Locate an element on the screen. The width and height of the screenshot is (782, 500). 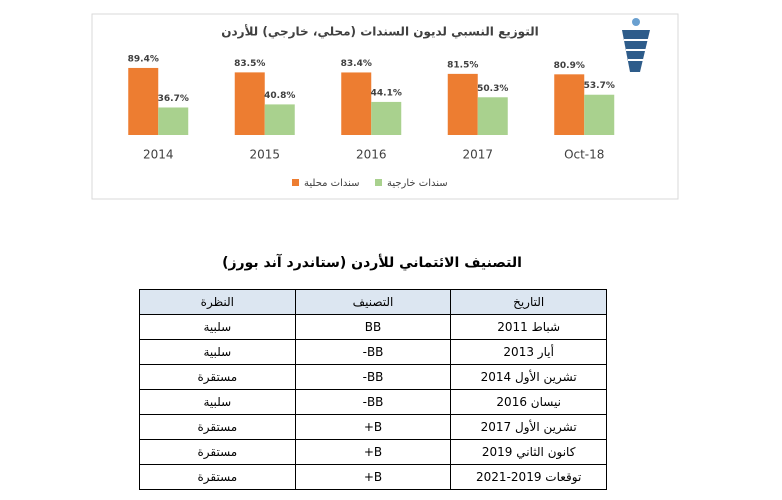
value-label: 44.1% is located at coordinates (386, 93).